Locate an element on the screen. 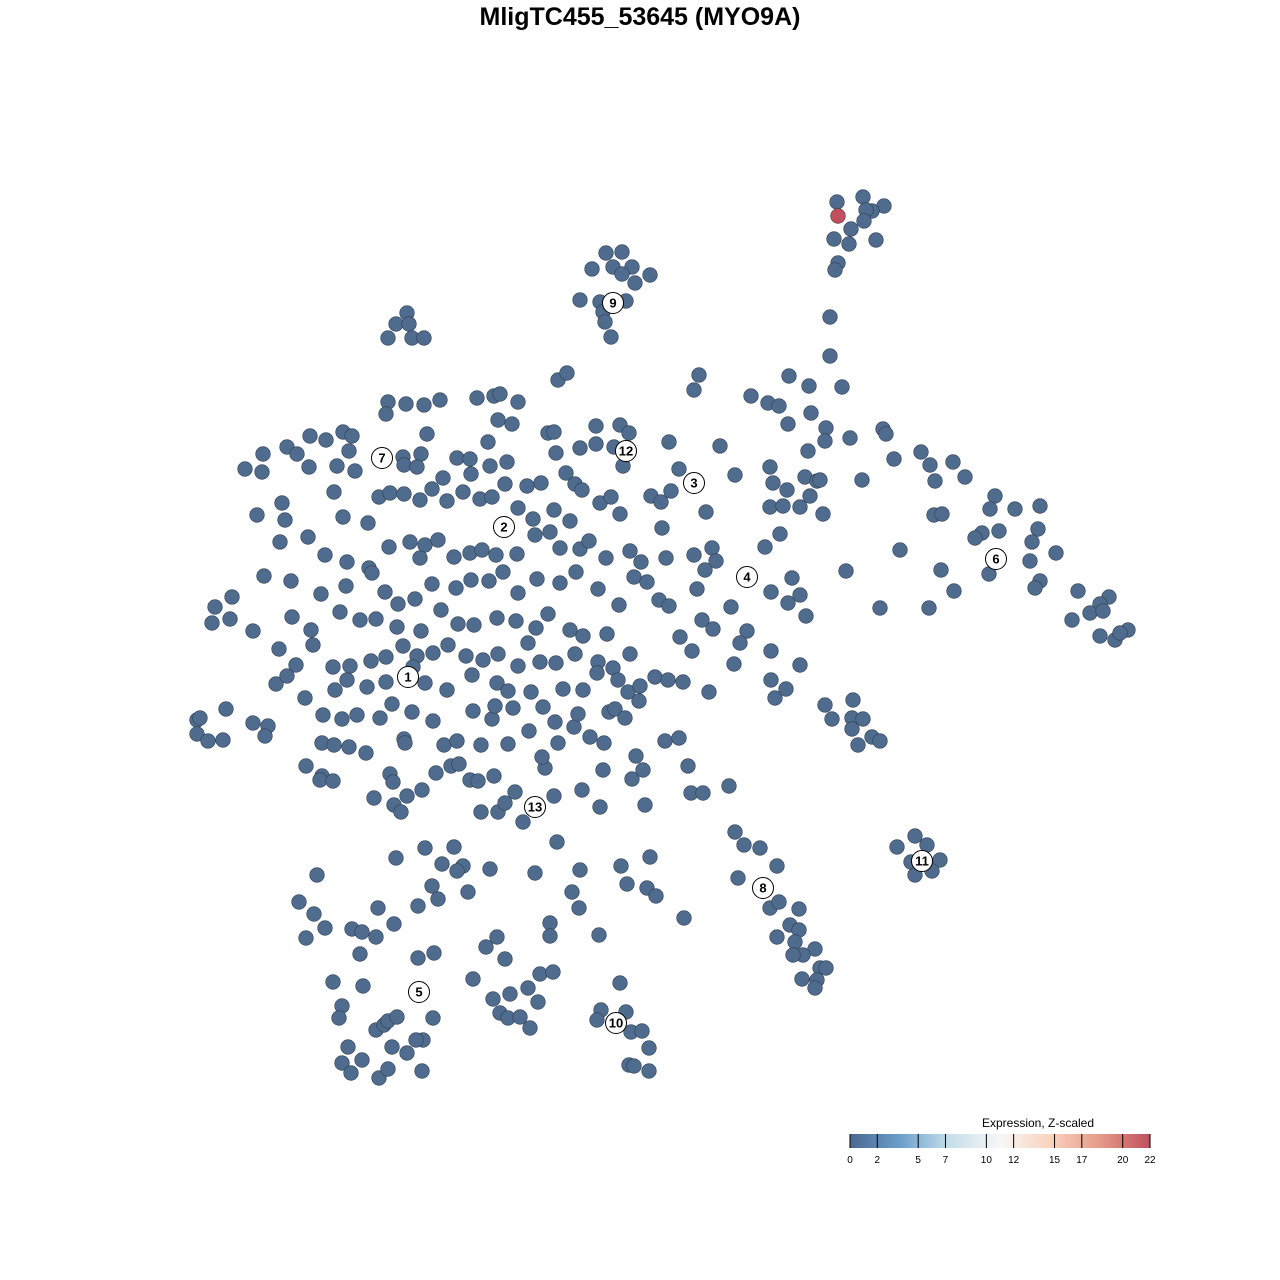  cluster-label-text: 5 is located at coordinates (418, 992).